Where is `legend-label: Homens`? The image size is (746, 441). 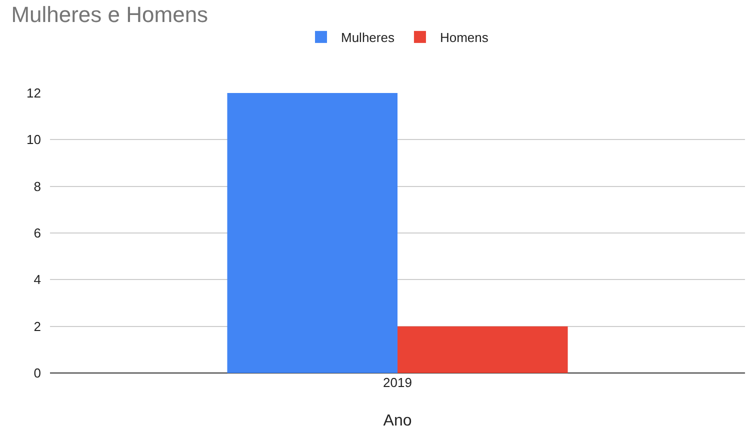
legend-label: Homens is located at coordinates (464, 38).